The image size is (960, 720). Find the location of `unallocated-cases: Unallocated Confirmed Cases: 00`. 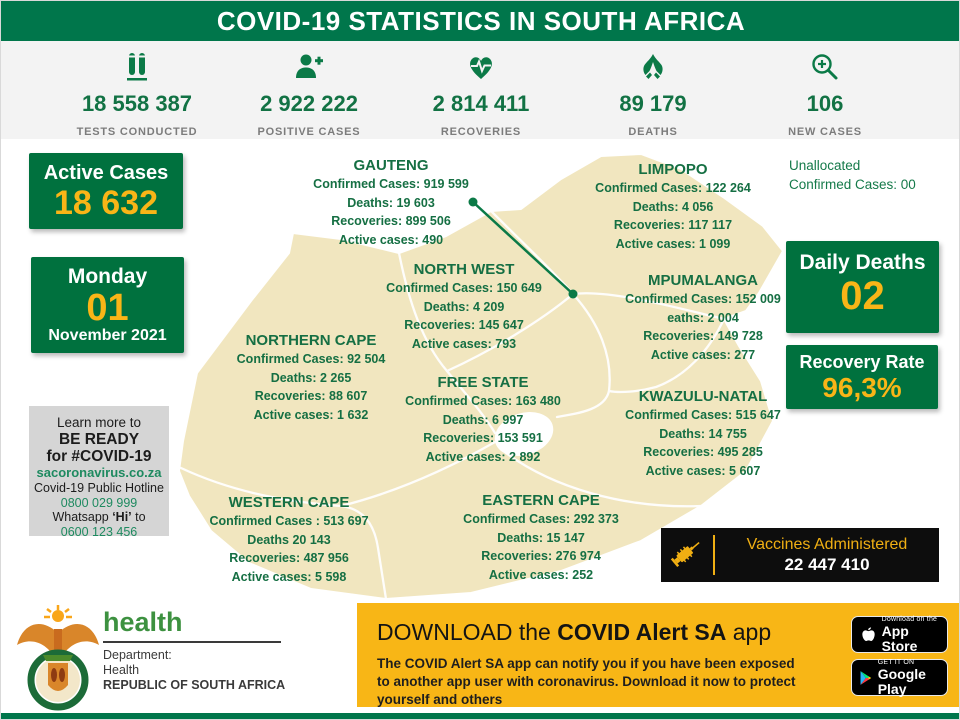

unallocated-cases: Unallocated Confirmed Cases: 00 is located at coordinates (852, 175).